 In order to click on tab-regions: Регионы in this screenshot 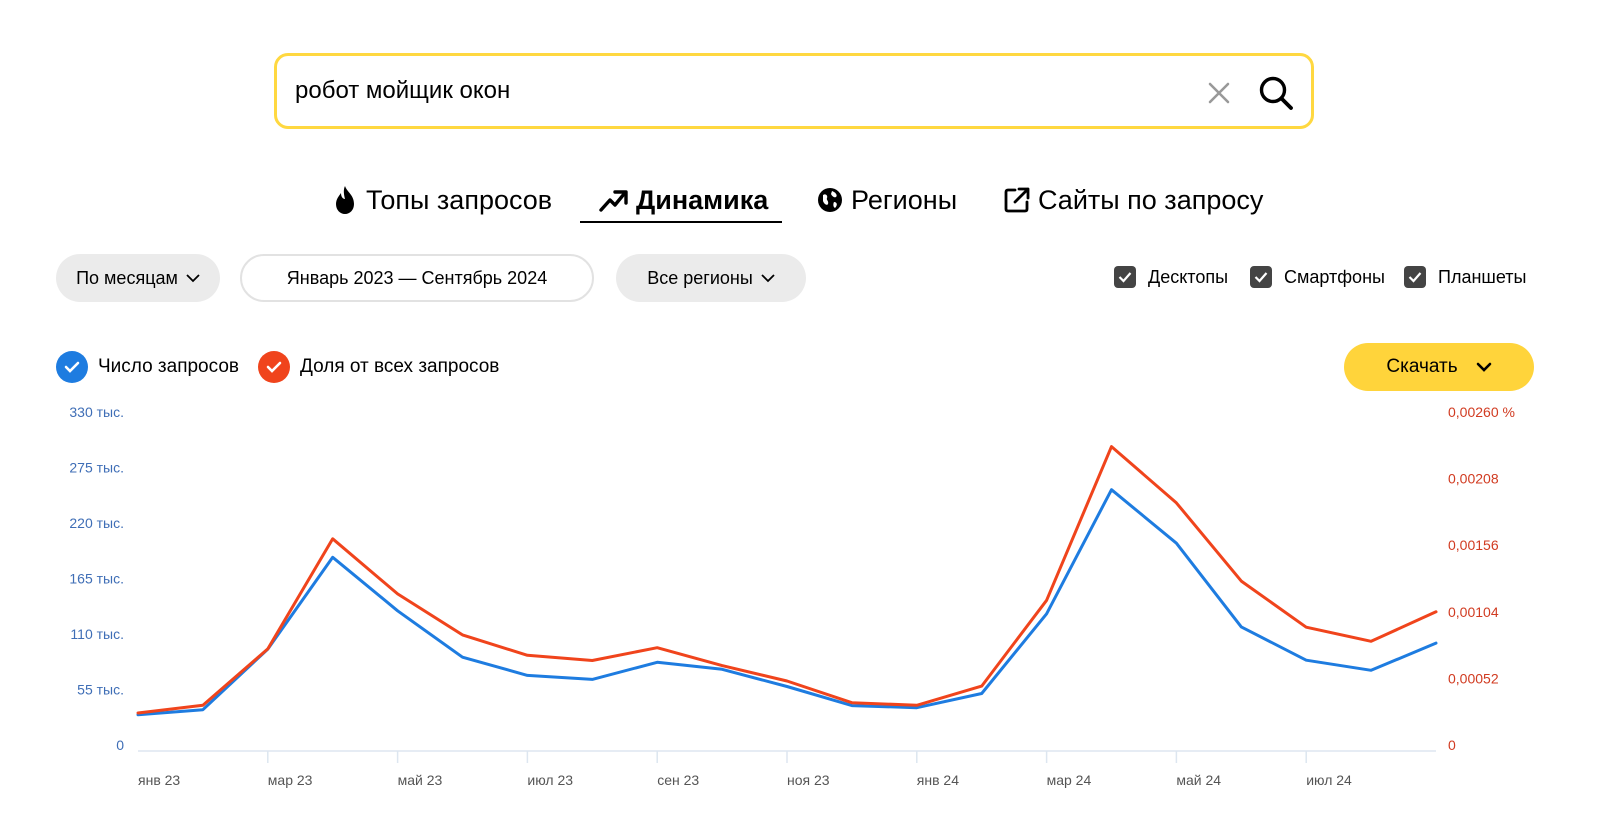, I will do `click(887, 200)`.